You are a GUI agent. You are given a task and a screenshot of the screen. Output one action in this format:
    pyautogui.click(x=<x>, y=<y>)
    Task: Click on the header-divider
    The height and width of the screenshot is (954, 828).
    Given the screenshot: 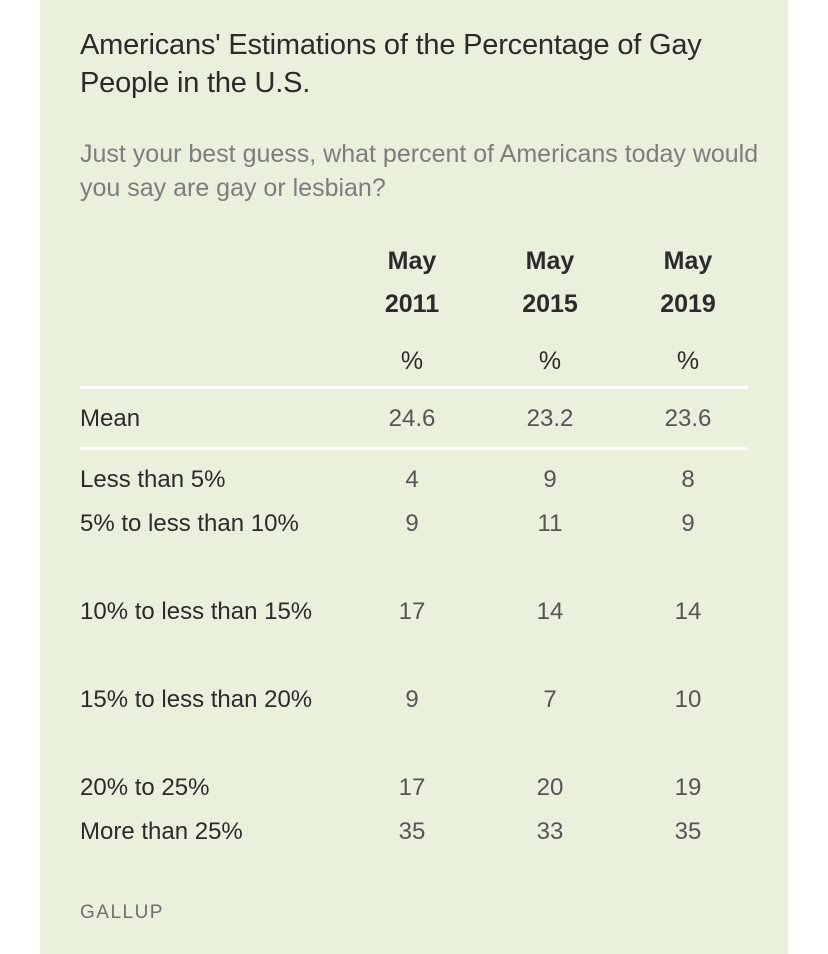 What is the action you would take?
    pyautogui.click(x=414, y=387)
    